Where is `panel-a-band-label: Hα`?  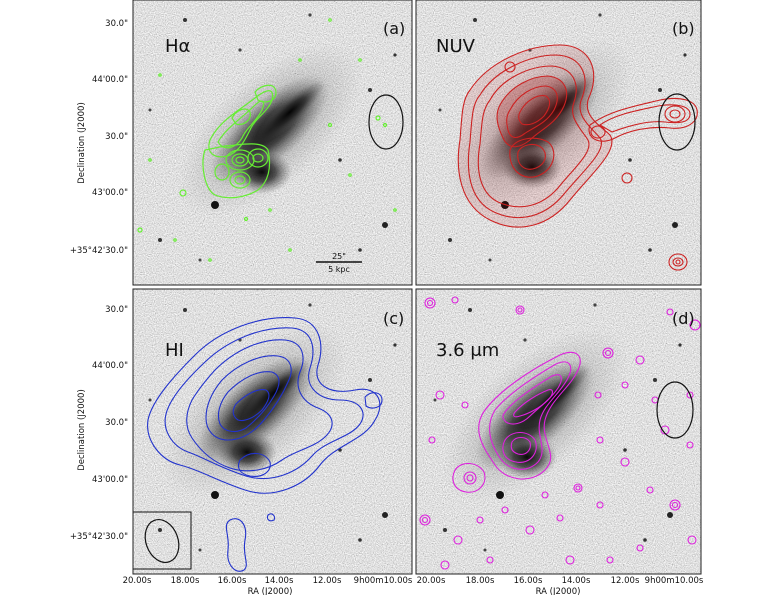 panel-a-band-label: Hα is located at coordinates (177, 46).